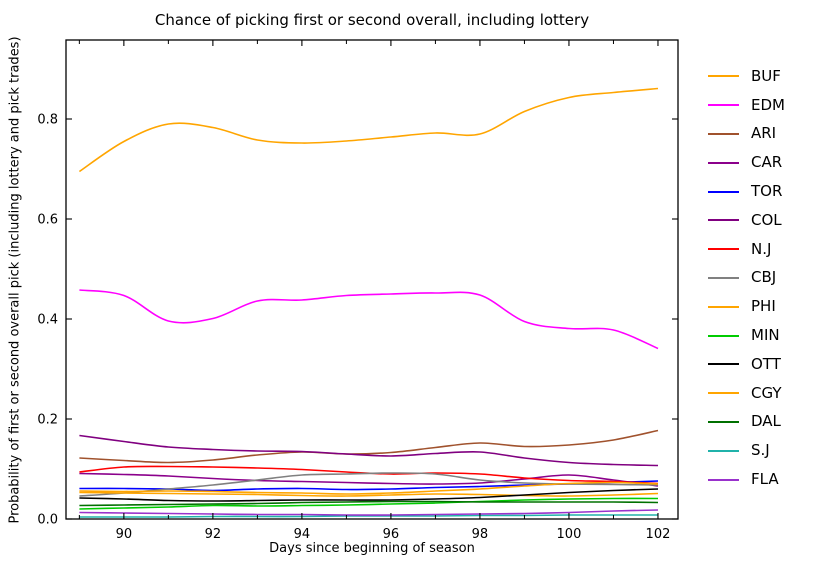 The height and width of the screenshot is (573, 813). I want to click on legend-label: BUF, so click(766, 75).